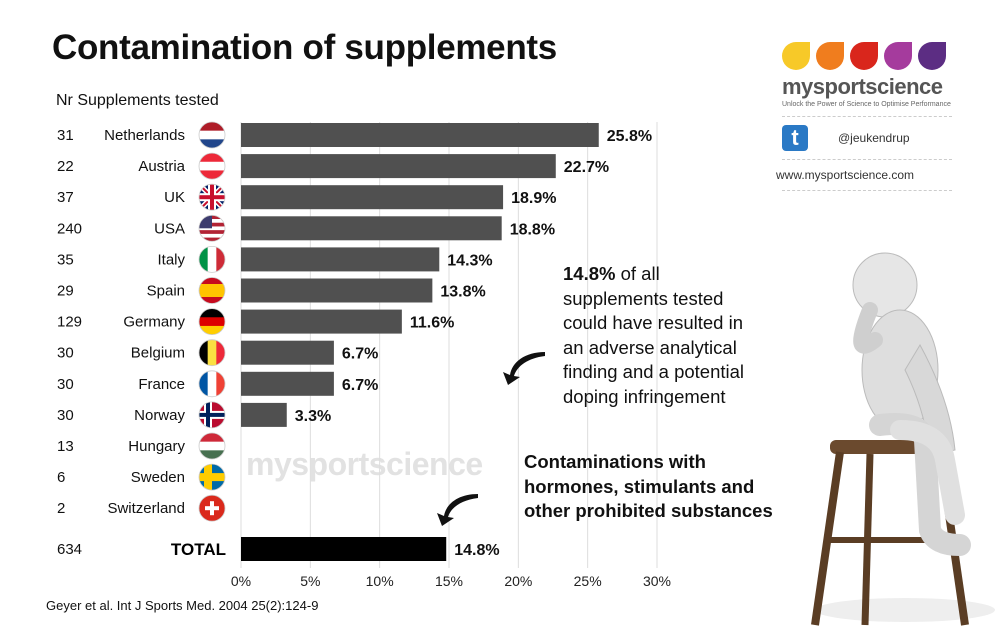 This screenshot has width=1000, height=640. I want to click on bar-italy, so click(340, 259).